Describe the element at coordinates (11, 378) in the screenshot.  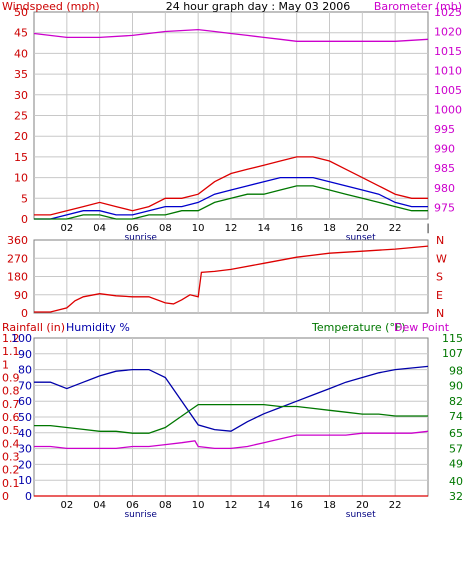
I see `y-tick-label-rainfall: 0.9` at that location.